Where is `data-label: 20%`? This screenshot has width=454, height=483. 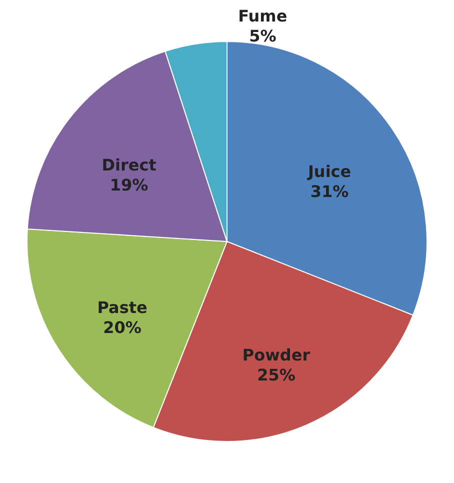 data-label: 20% is located at coordinates (122, 327).